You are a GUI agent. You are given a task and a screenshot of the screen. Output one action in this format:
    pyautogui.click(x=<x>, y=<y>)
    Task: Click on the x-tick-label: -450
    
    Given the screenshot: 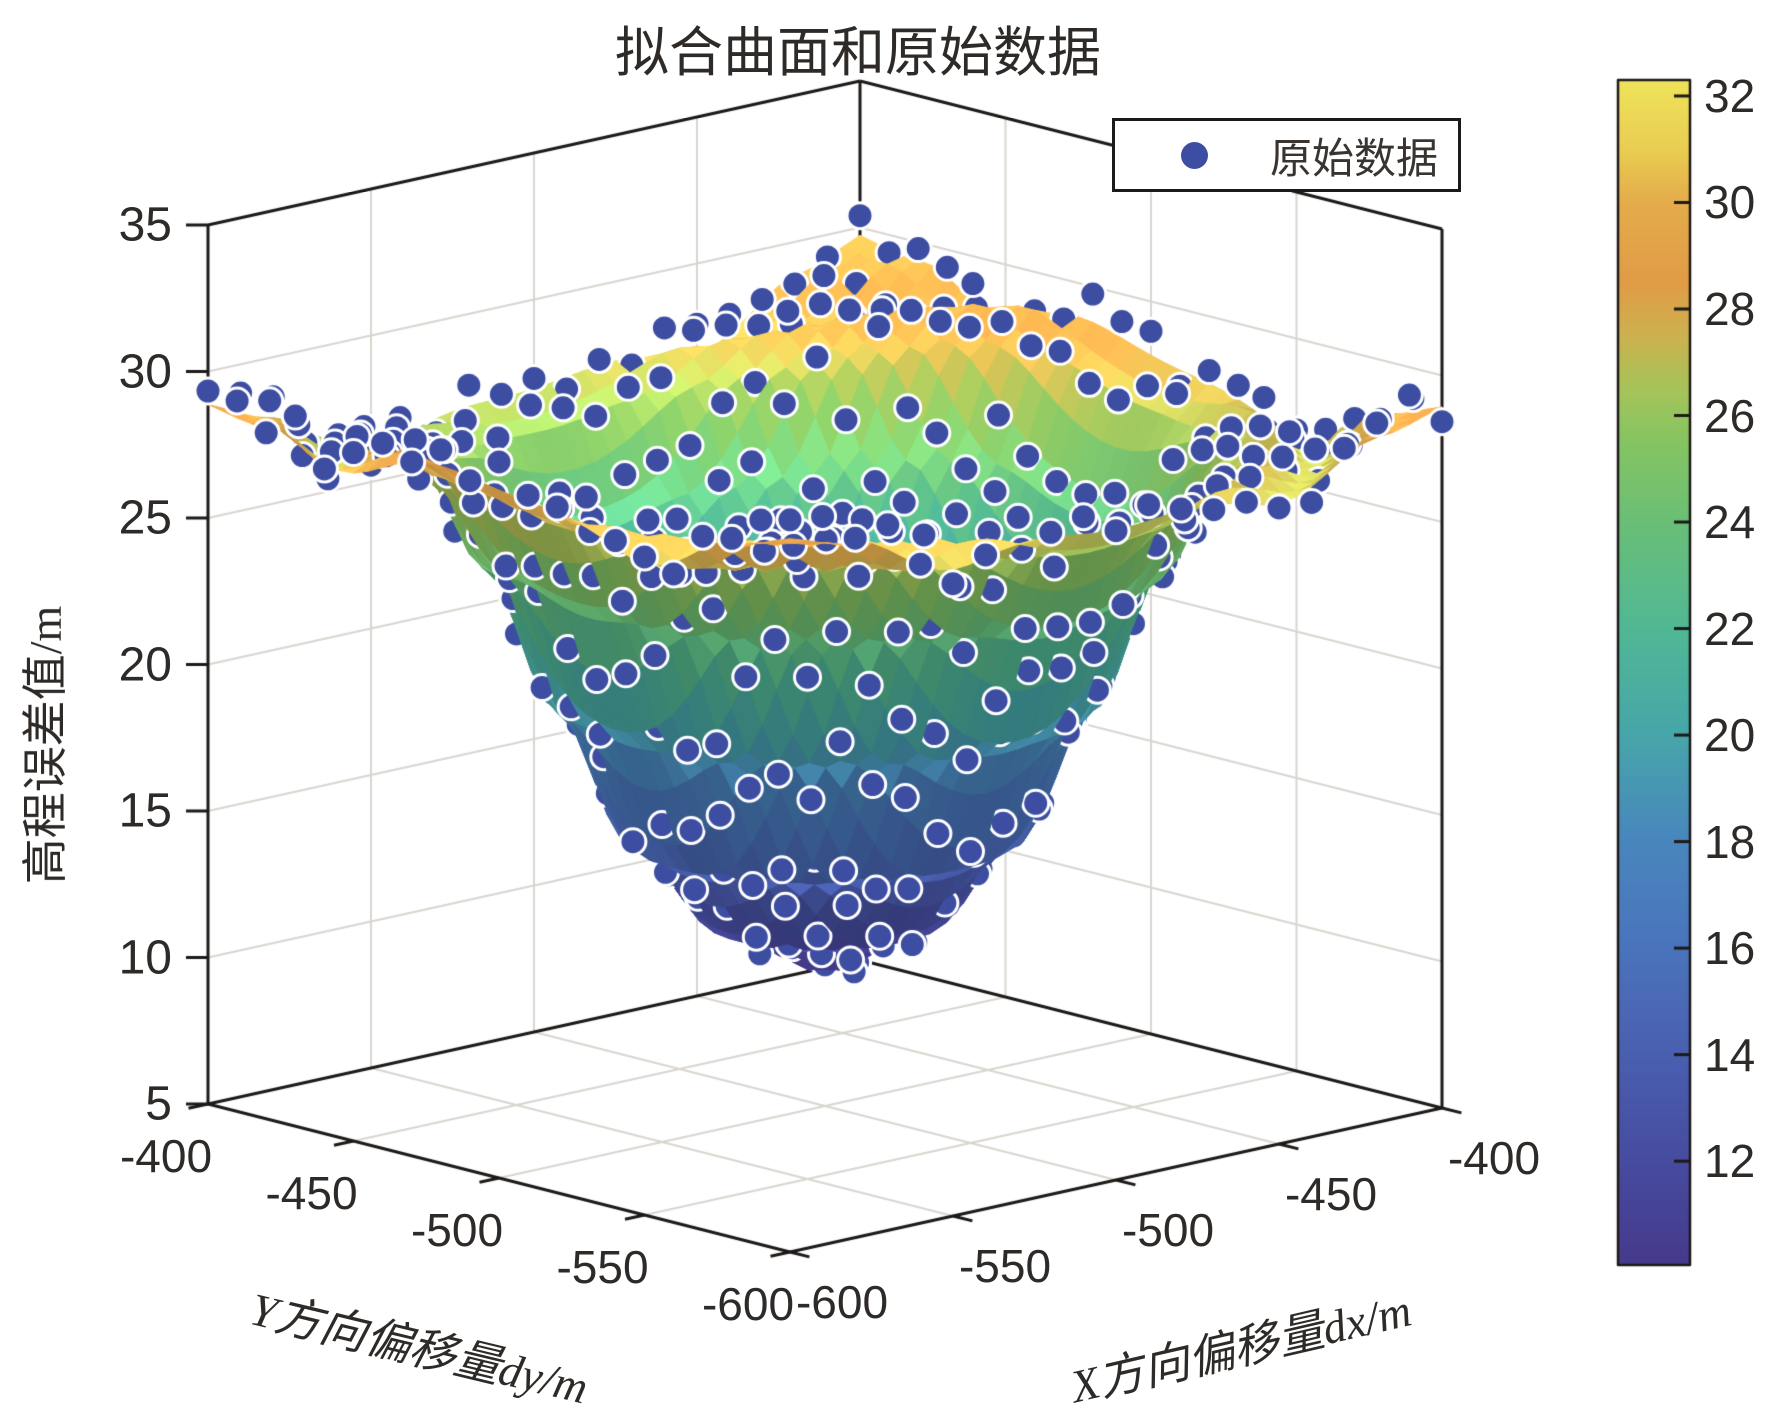 What is the action you would take?
    pyautogui.click(x=1331, y=1194)
    